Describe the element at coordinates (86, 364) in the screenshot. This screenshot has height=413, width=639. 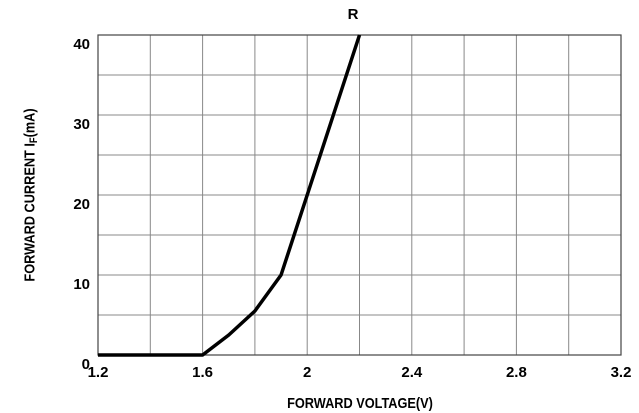
I see `y-tick-label: 0` at that location.